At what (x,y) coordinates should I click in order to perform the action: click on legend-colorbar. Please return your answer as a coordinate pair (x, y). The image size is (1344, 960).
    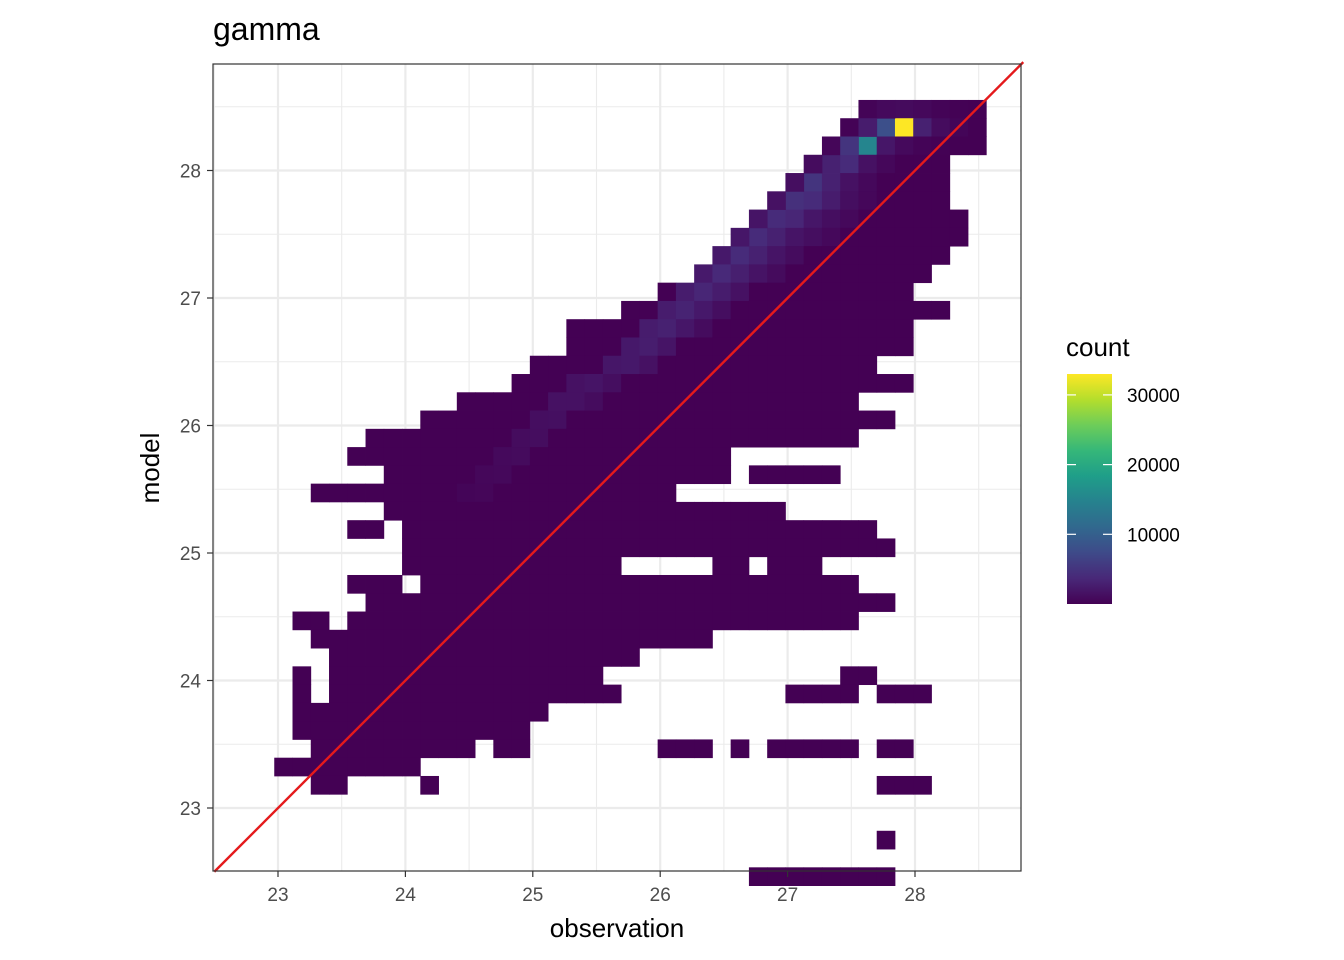
    Looking at the image, I should click on (1089, 489).